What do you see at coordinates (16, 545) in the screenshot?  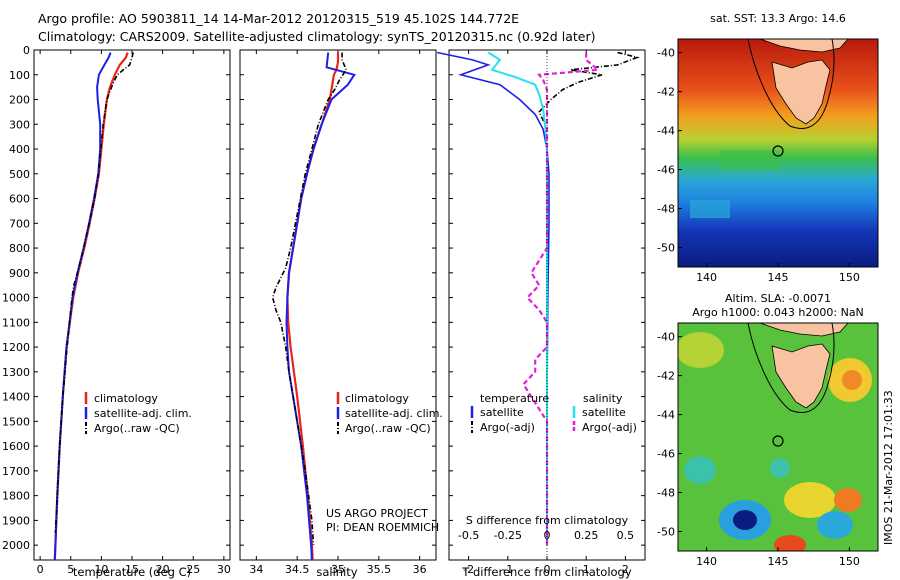 I see `depth-tick-label: 2000` at bounding box center [16, 545].